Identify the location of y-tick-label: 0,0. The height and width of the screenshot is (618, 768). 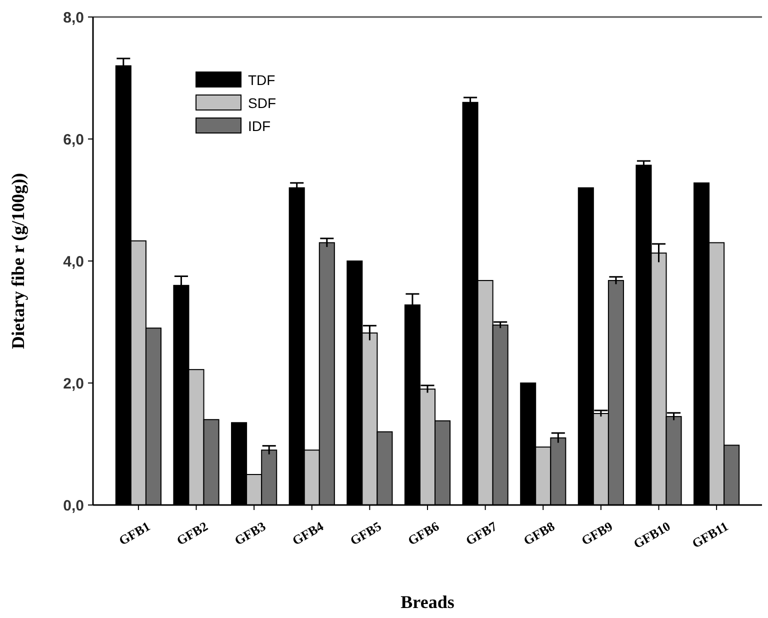
(73, 505).